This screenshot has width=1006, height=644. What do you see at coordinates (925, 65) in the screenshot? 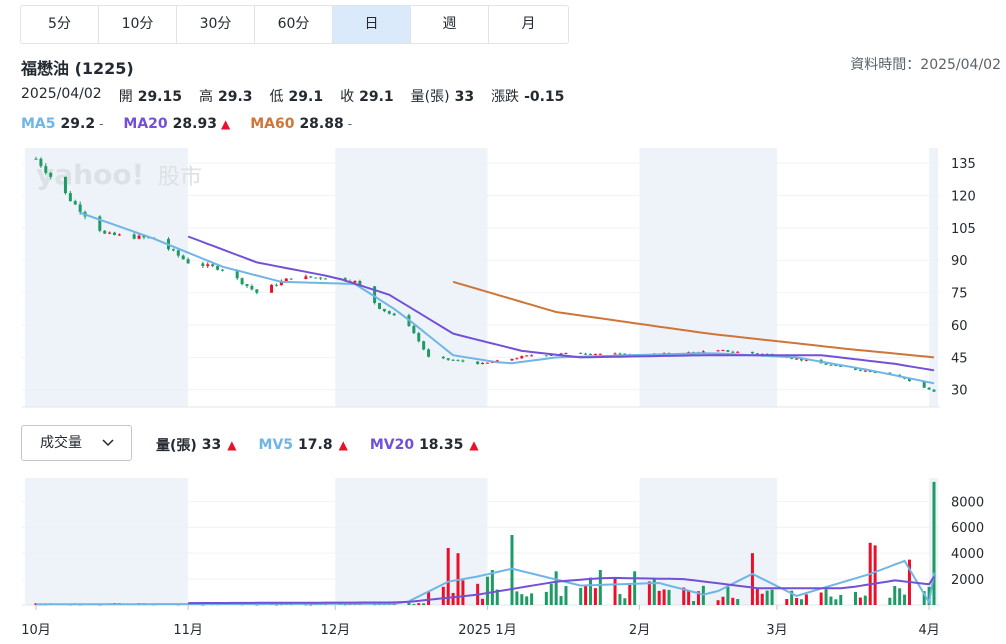
I see `data-timestamp: 資料時間：2025/04/02` at bounding box center [925, 65].